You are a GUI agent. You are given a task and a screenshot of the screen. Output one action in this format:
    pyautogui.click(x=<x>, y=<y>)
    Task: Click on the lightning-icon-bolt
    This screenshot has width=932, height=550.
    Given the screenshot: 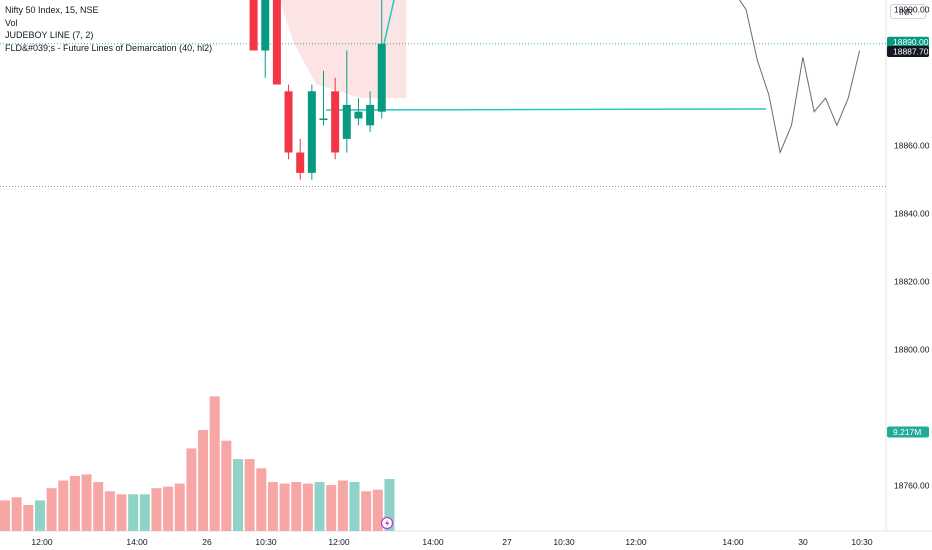 What is the action you would take?
    pyautogui.click(x=387, y=523)
    